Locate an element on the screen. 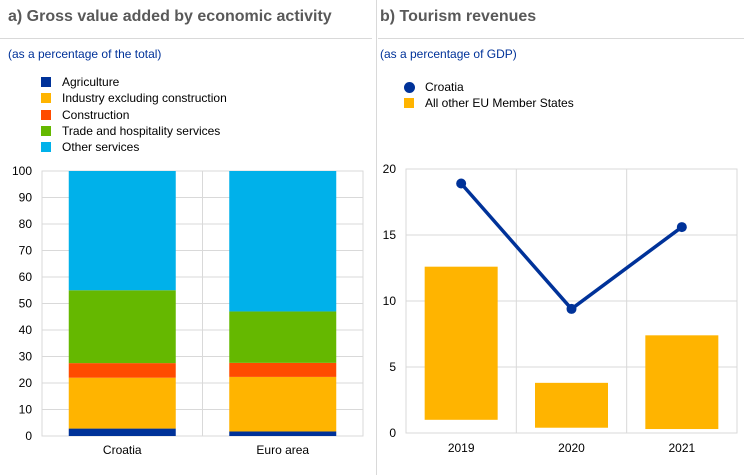 This screenshot has width=744, height=475. legend-item-croatia: Croatia is located at coordinates (489, 87).